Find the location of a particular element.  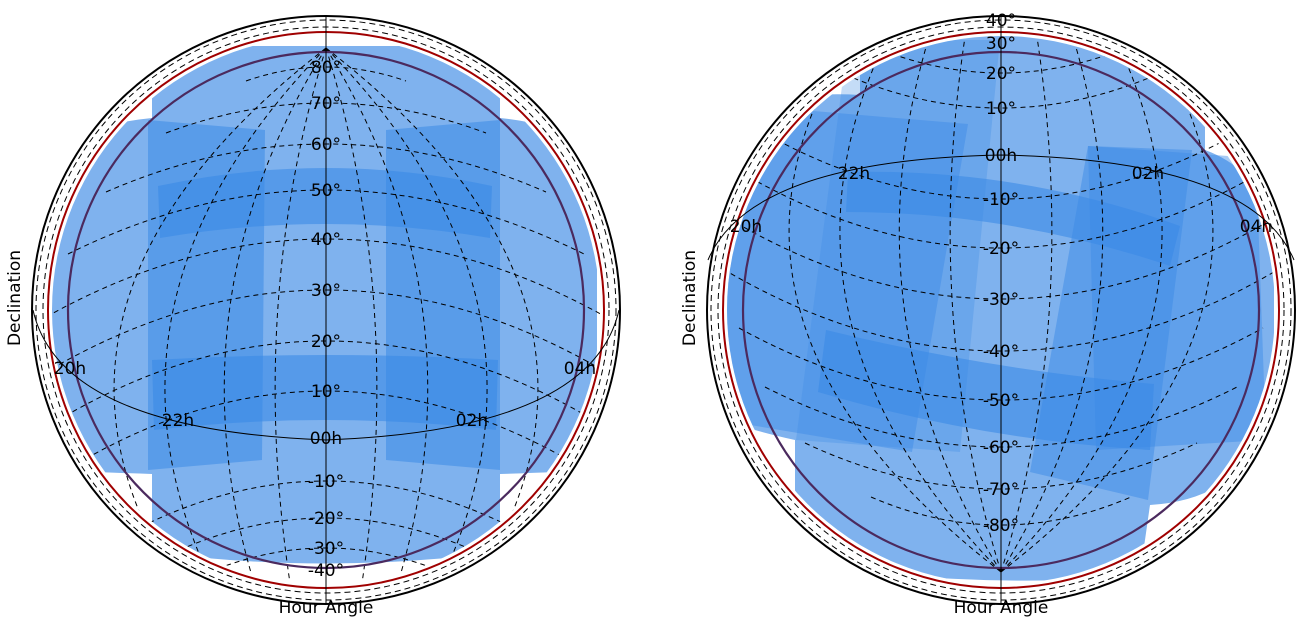

right-equator is located at coordinates (1001, 207).